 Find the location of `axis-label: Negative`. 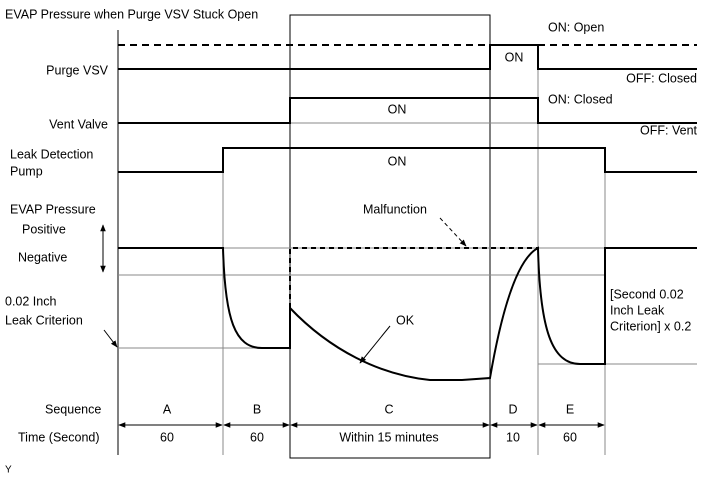

axis-label: Negative is located at coordinates (42, 257).